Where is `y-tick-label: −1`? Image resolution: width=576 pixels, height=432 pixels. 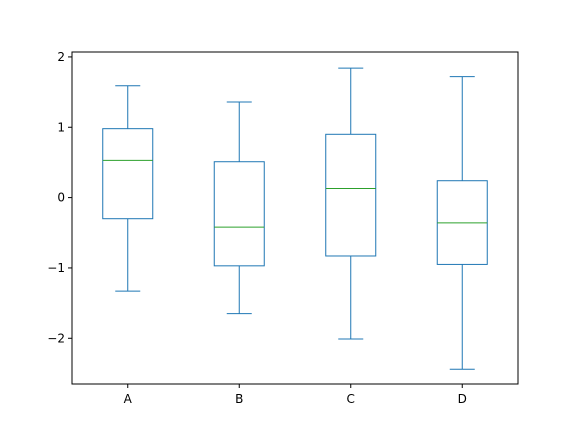
y-tick-label: −1 is located at coordinates (56, 268).